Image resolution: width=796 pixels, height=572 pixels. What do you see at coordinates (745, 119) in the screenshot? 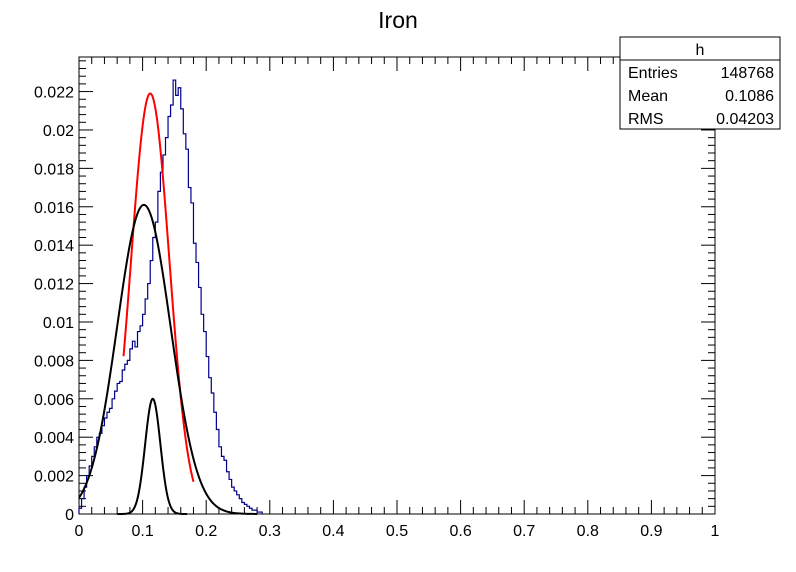
I see `stats-rms-value: 0.04203` at bounding box center [745, 119].